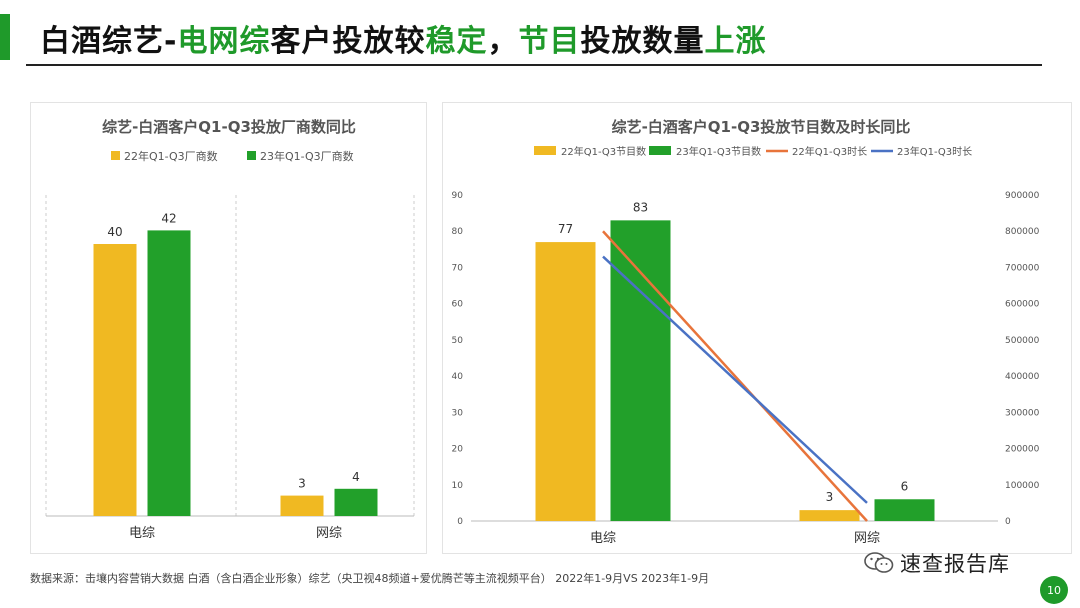 The image size is (1080, 608). I want to click on title-divider, so click(534, 65).